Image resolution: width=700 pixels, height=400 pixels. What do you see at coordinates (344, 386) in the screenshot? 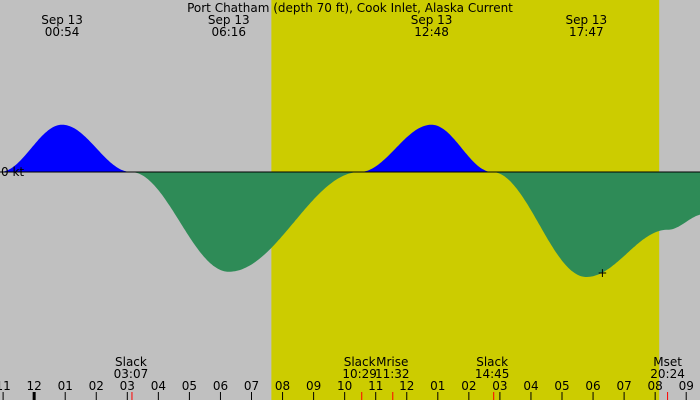
I see `hour-tick-label: 10` at bounding box center [344, 386].